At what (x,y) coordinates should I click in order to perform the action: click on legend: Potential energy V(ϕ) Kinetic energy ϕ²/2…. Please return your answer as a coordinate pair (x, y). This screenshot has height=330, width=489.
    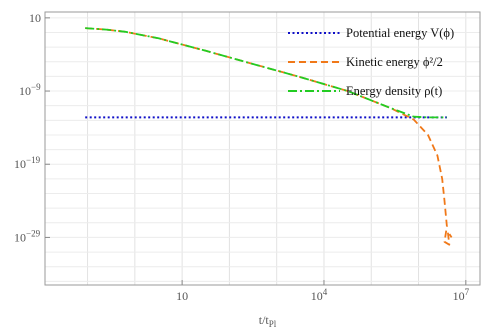
    Looking at the image, I should click on (371, 62).